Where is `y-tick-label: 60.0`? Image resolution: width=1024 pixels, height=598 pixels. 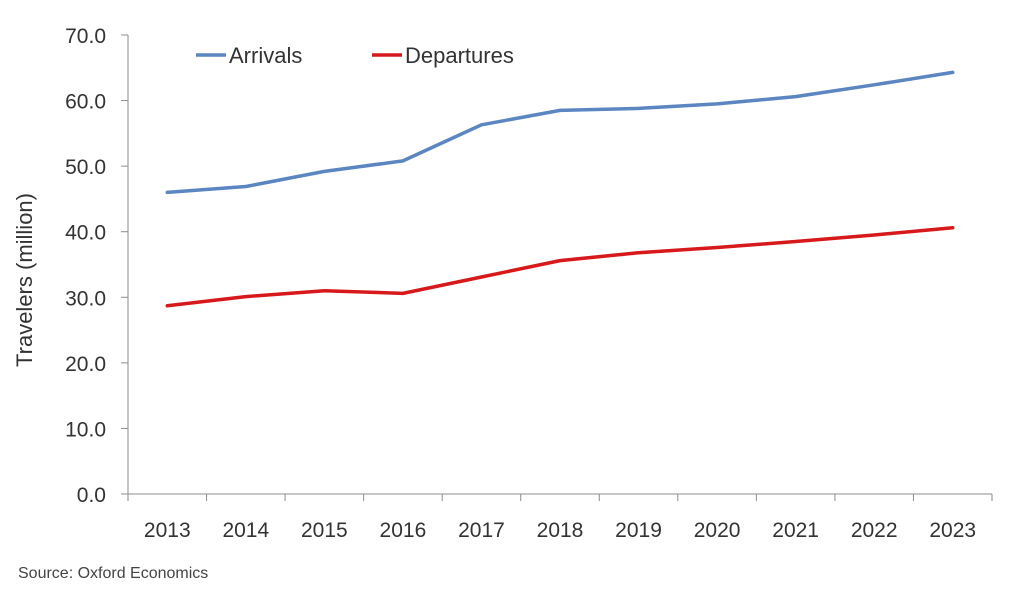
y-tick-label: 60.0 is located at coordinates (85, 102).